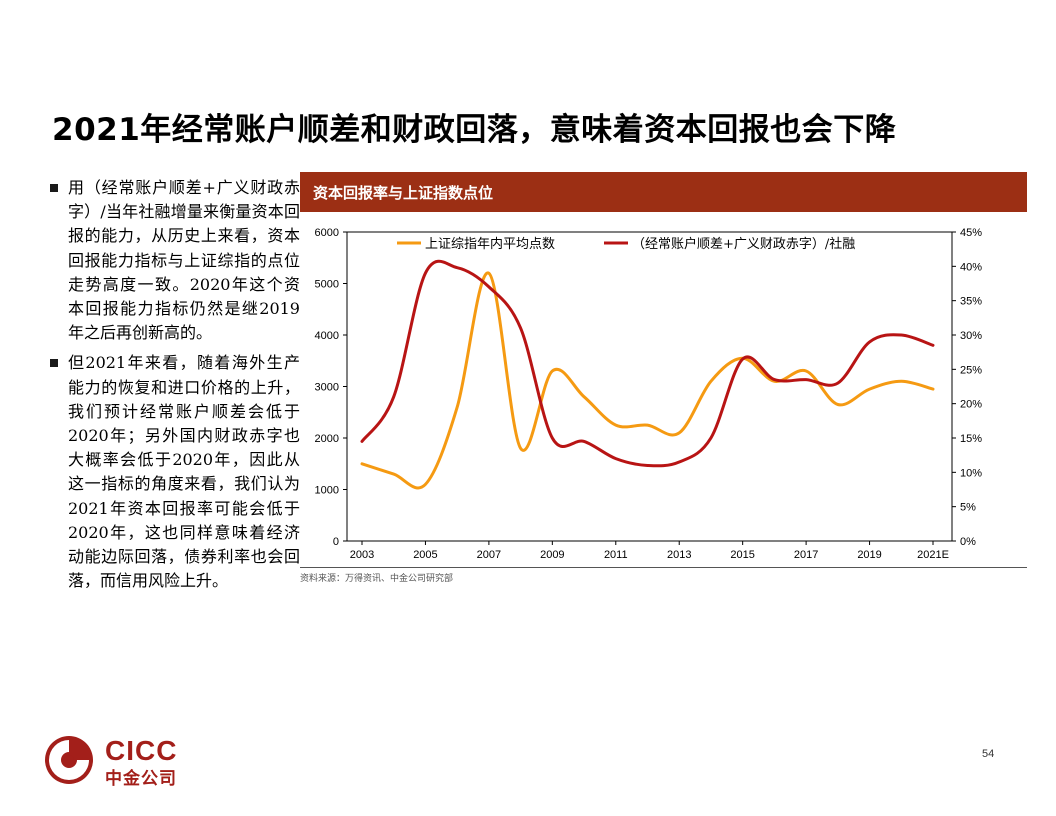 The height and width of the screenshot is (816, 1056). What do you see at coordinates (968, 542) in the screenshot?
I see `y-right-tick-label: 0%` at bounding box center [968, 542].